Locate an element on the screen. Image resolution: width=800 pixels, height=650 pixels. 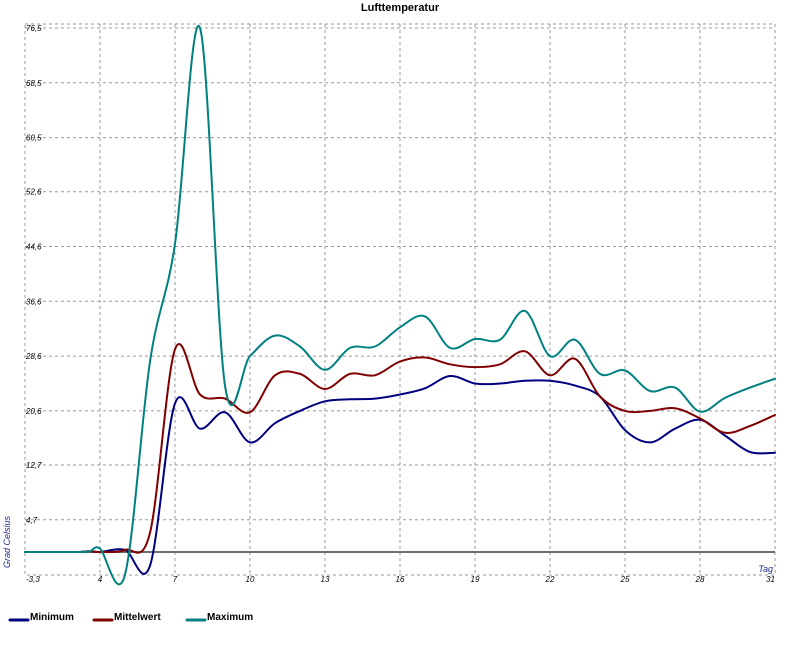
y-tick-label: 12,7 is located at coordinates (34, 465).